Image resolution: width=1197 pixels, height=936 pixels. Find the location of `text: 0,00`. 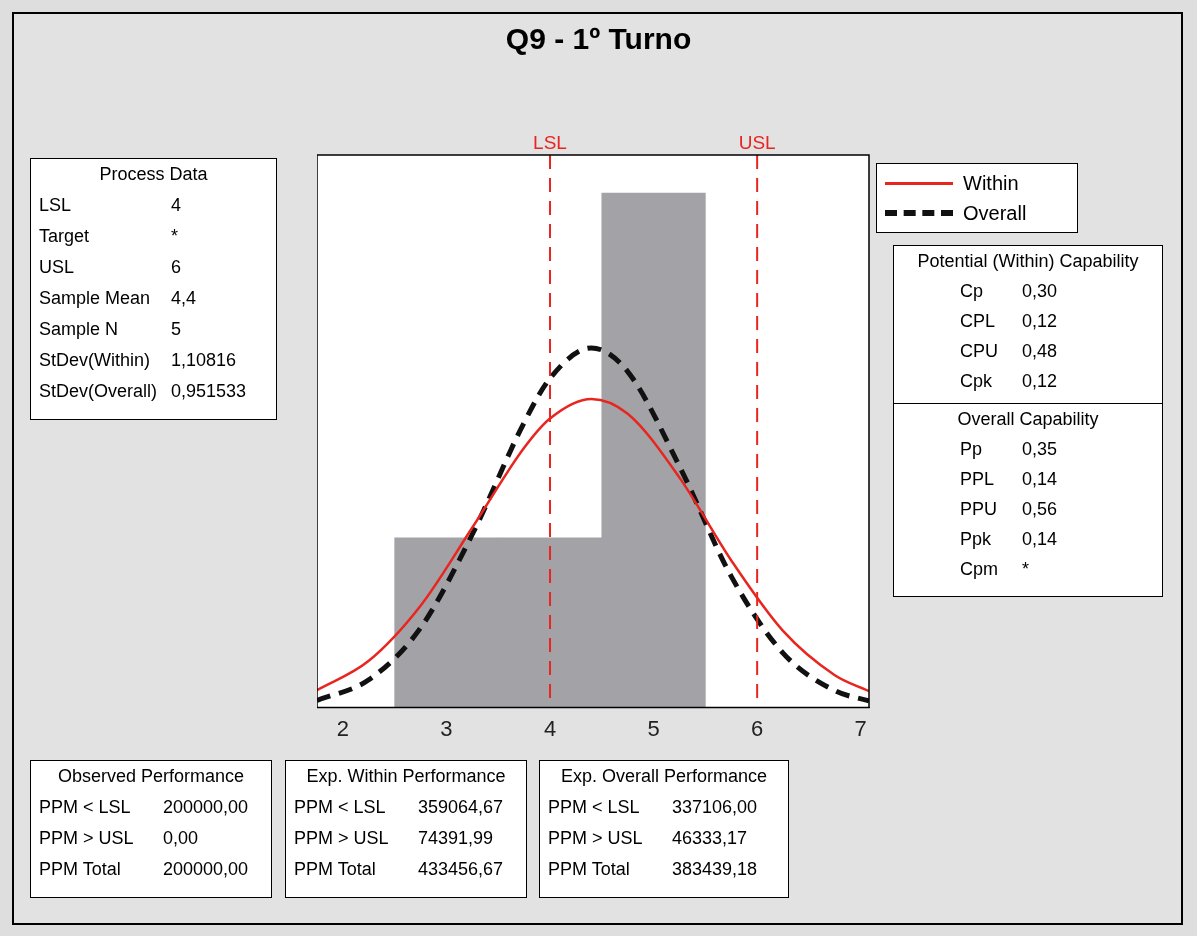

text: 0,00 is located at coordinates (181, 838).